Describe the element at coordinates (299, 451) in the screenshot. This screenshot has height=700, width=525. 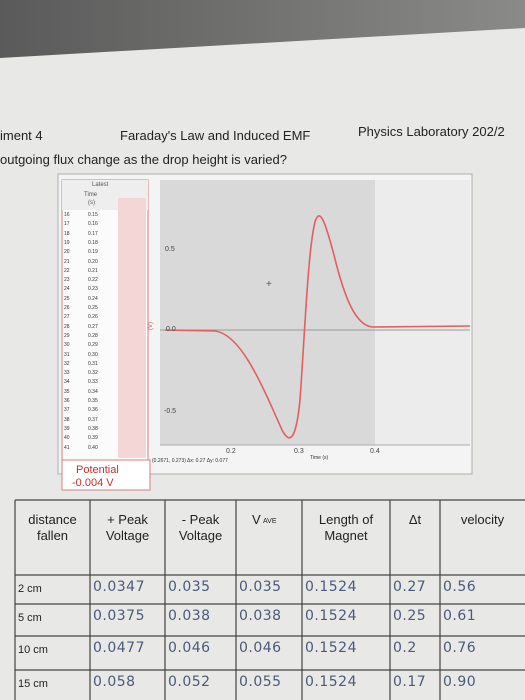
I see `x-tick: 0.3` at that location.